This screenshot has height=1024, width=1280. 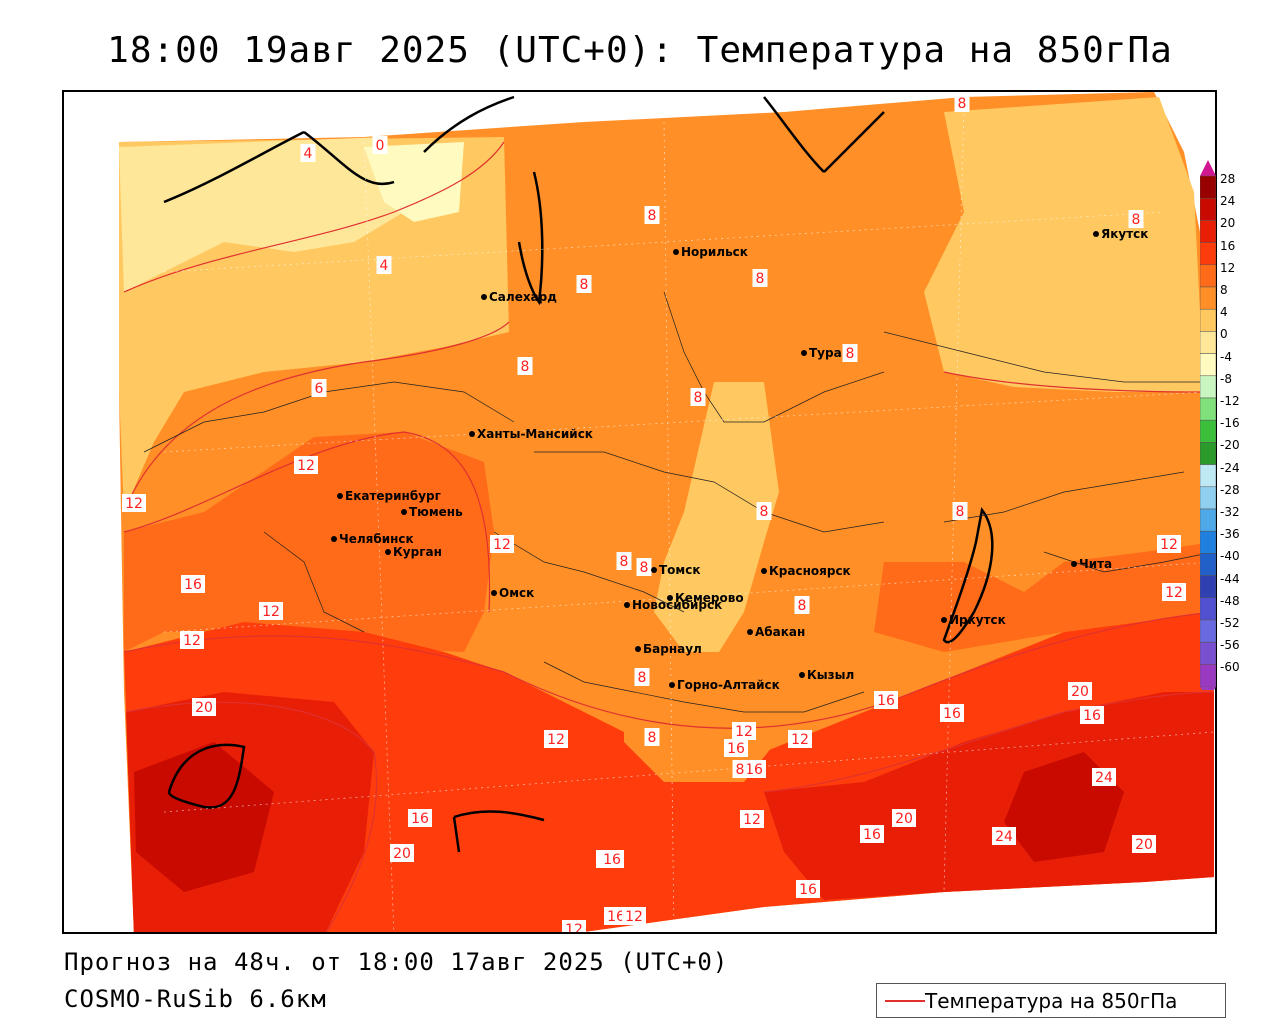 What do you see at coordinates (709, 598) in the screenshot?
I see `city-label: Кемерово` at bounding box center [709, 598].